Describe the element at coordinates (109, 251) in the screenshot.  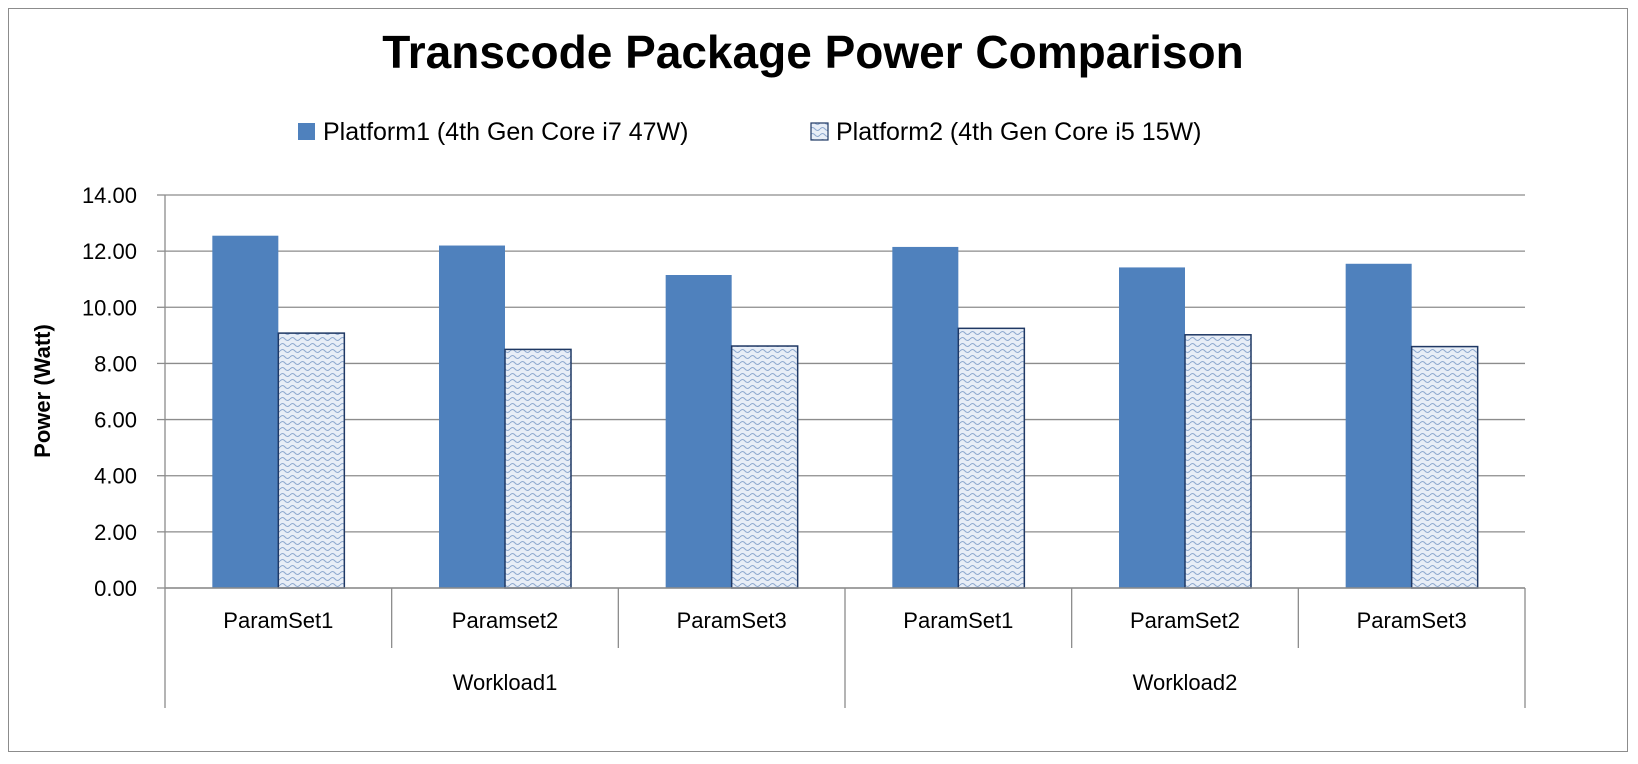
I see `y-tick-label: 12.00` at that location.